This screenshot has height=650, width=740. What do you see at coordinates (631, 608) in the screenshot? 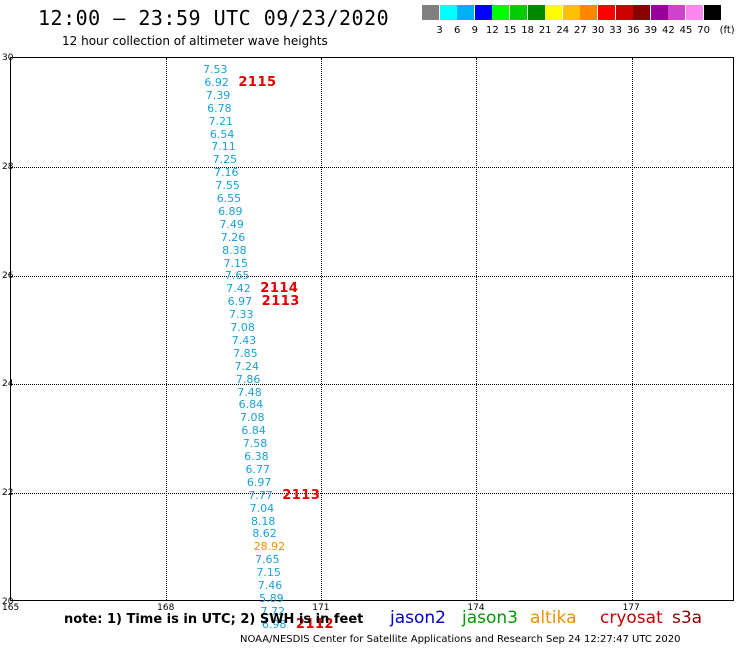
I see `longitude-label: 177` at bounding box center [631, 608].